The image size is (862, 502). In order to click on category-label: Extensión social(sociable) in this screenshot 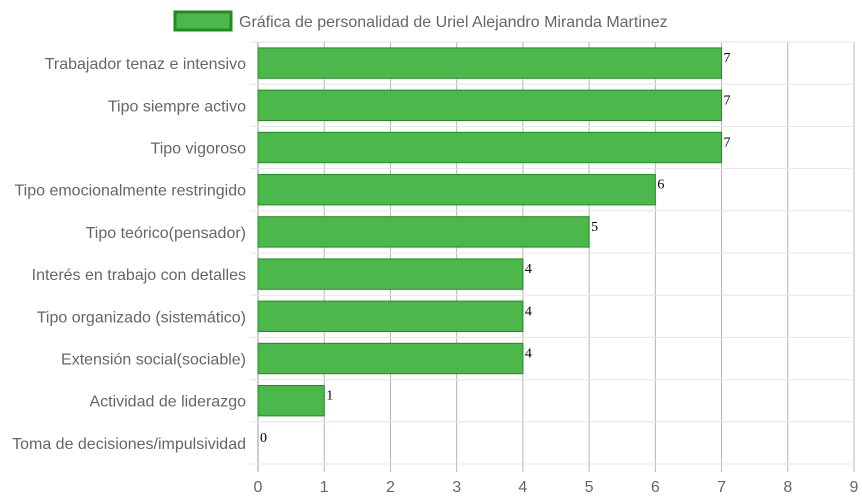, I will do `click(153, 360)`.